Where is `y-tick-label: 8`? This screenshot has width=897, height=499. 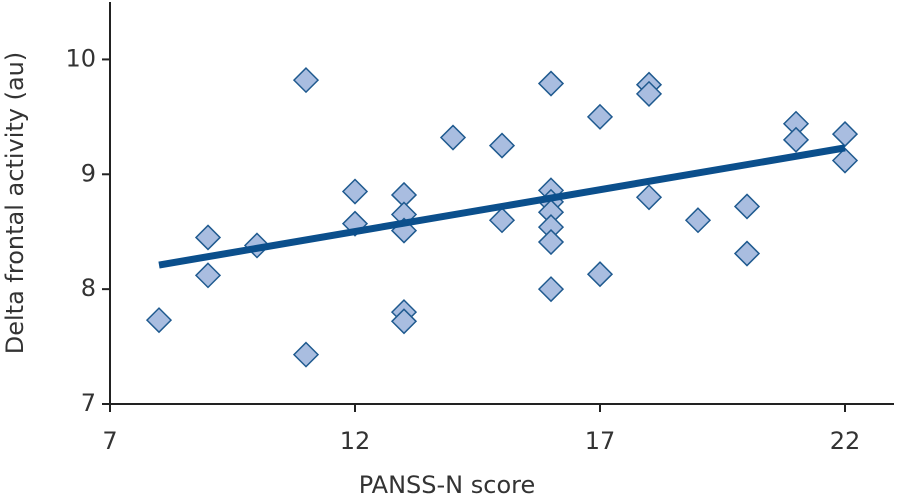 y-tick-label: 8 is located at coordinates (88, 288).